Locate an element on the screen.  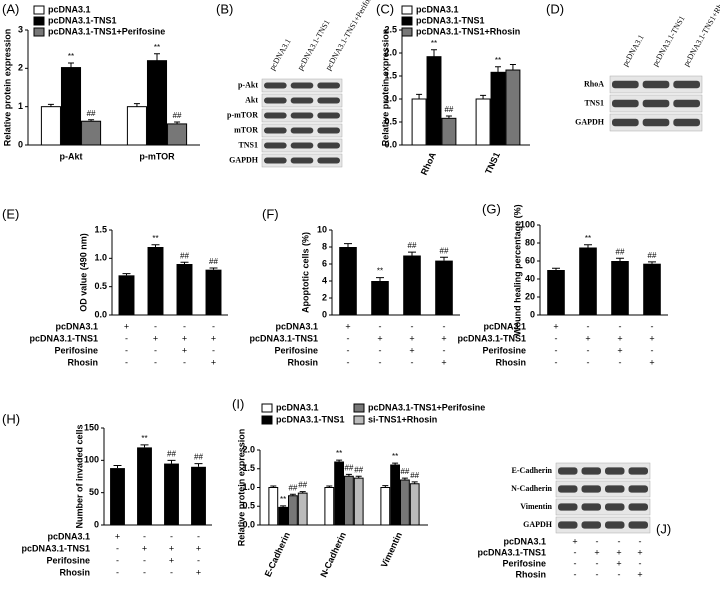
y-tick-label: 1.5 is located at coordinates (100, 229).